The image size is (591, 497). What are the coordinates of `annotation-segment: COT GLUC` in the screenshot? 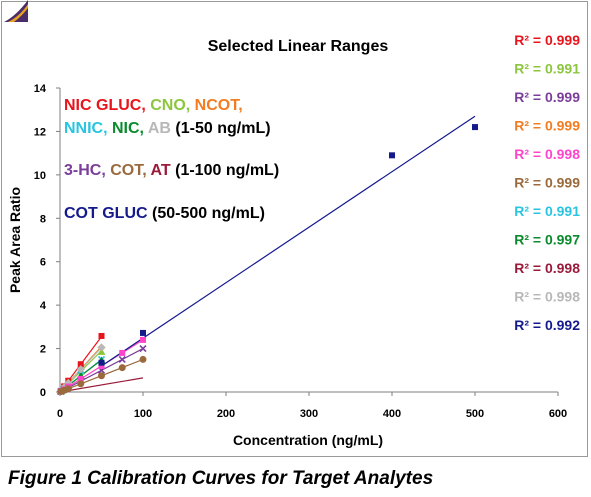 It's located at (108, 213).